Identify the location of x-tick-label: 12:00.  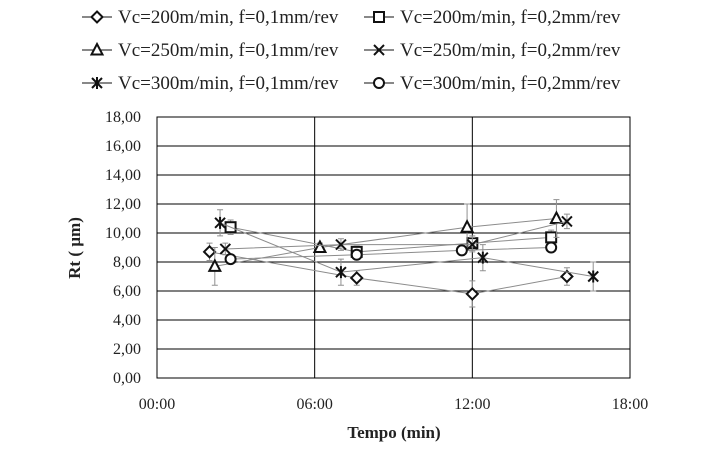
(472, 404).